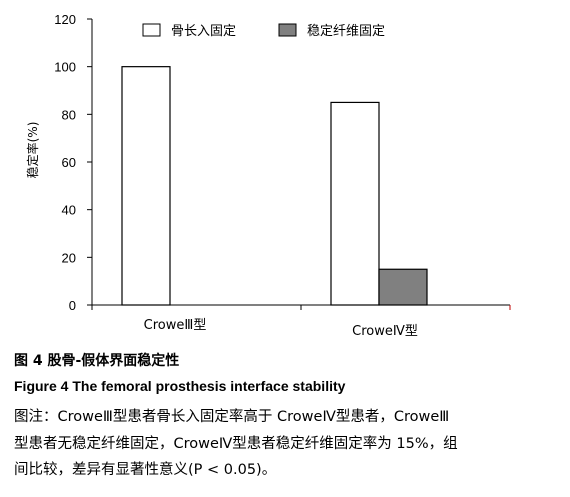 The width and height of the screenshot is (570, 497). Describe the element at coordinates (69, 257) in the screenshot. I see `y-tick-label: 20` at that location.